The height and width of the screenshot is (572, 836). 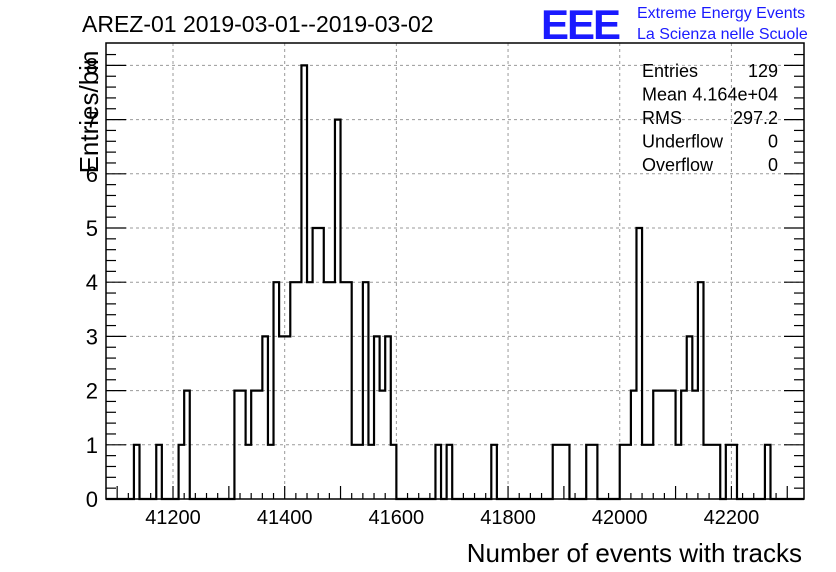 I want to click on y-tick-label: 1, so click(x=92, y=445).